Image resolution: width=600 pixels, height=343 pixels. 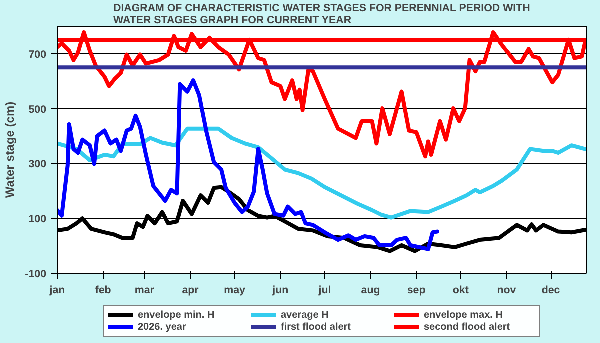 I want to click on x-tick-label: aug, so click(x=370, y=290).